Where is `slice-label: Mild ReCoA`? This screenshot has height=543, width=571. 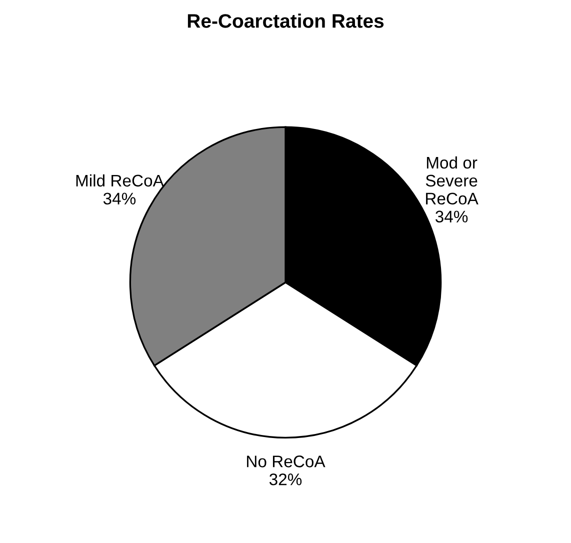 slice-label: Mild ReCoA is located at coordinates (120, 180).